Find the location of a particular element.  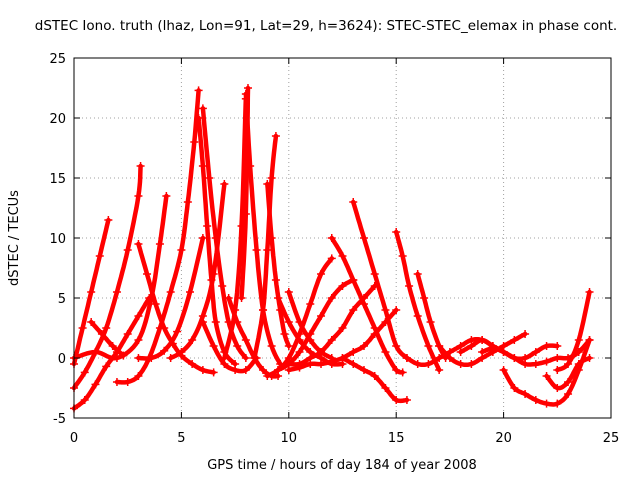

y-tick-label: 15 is located at coordinates (57, 179).